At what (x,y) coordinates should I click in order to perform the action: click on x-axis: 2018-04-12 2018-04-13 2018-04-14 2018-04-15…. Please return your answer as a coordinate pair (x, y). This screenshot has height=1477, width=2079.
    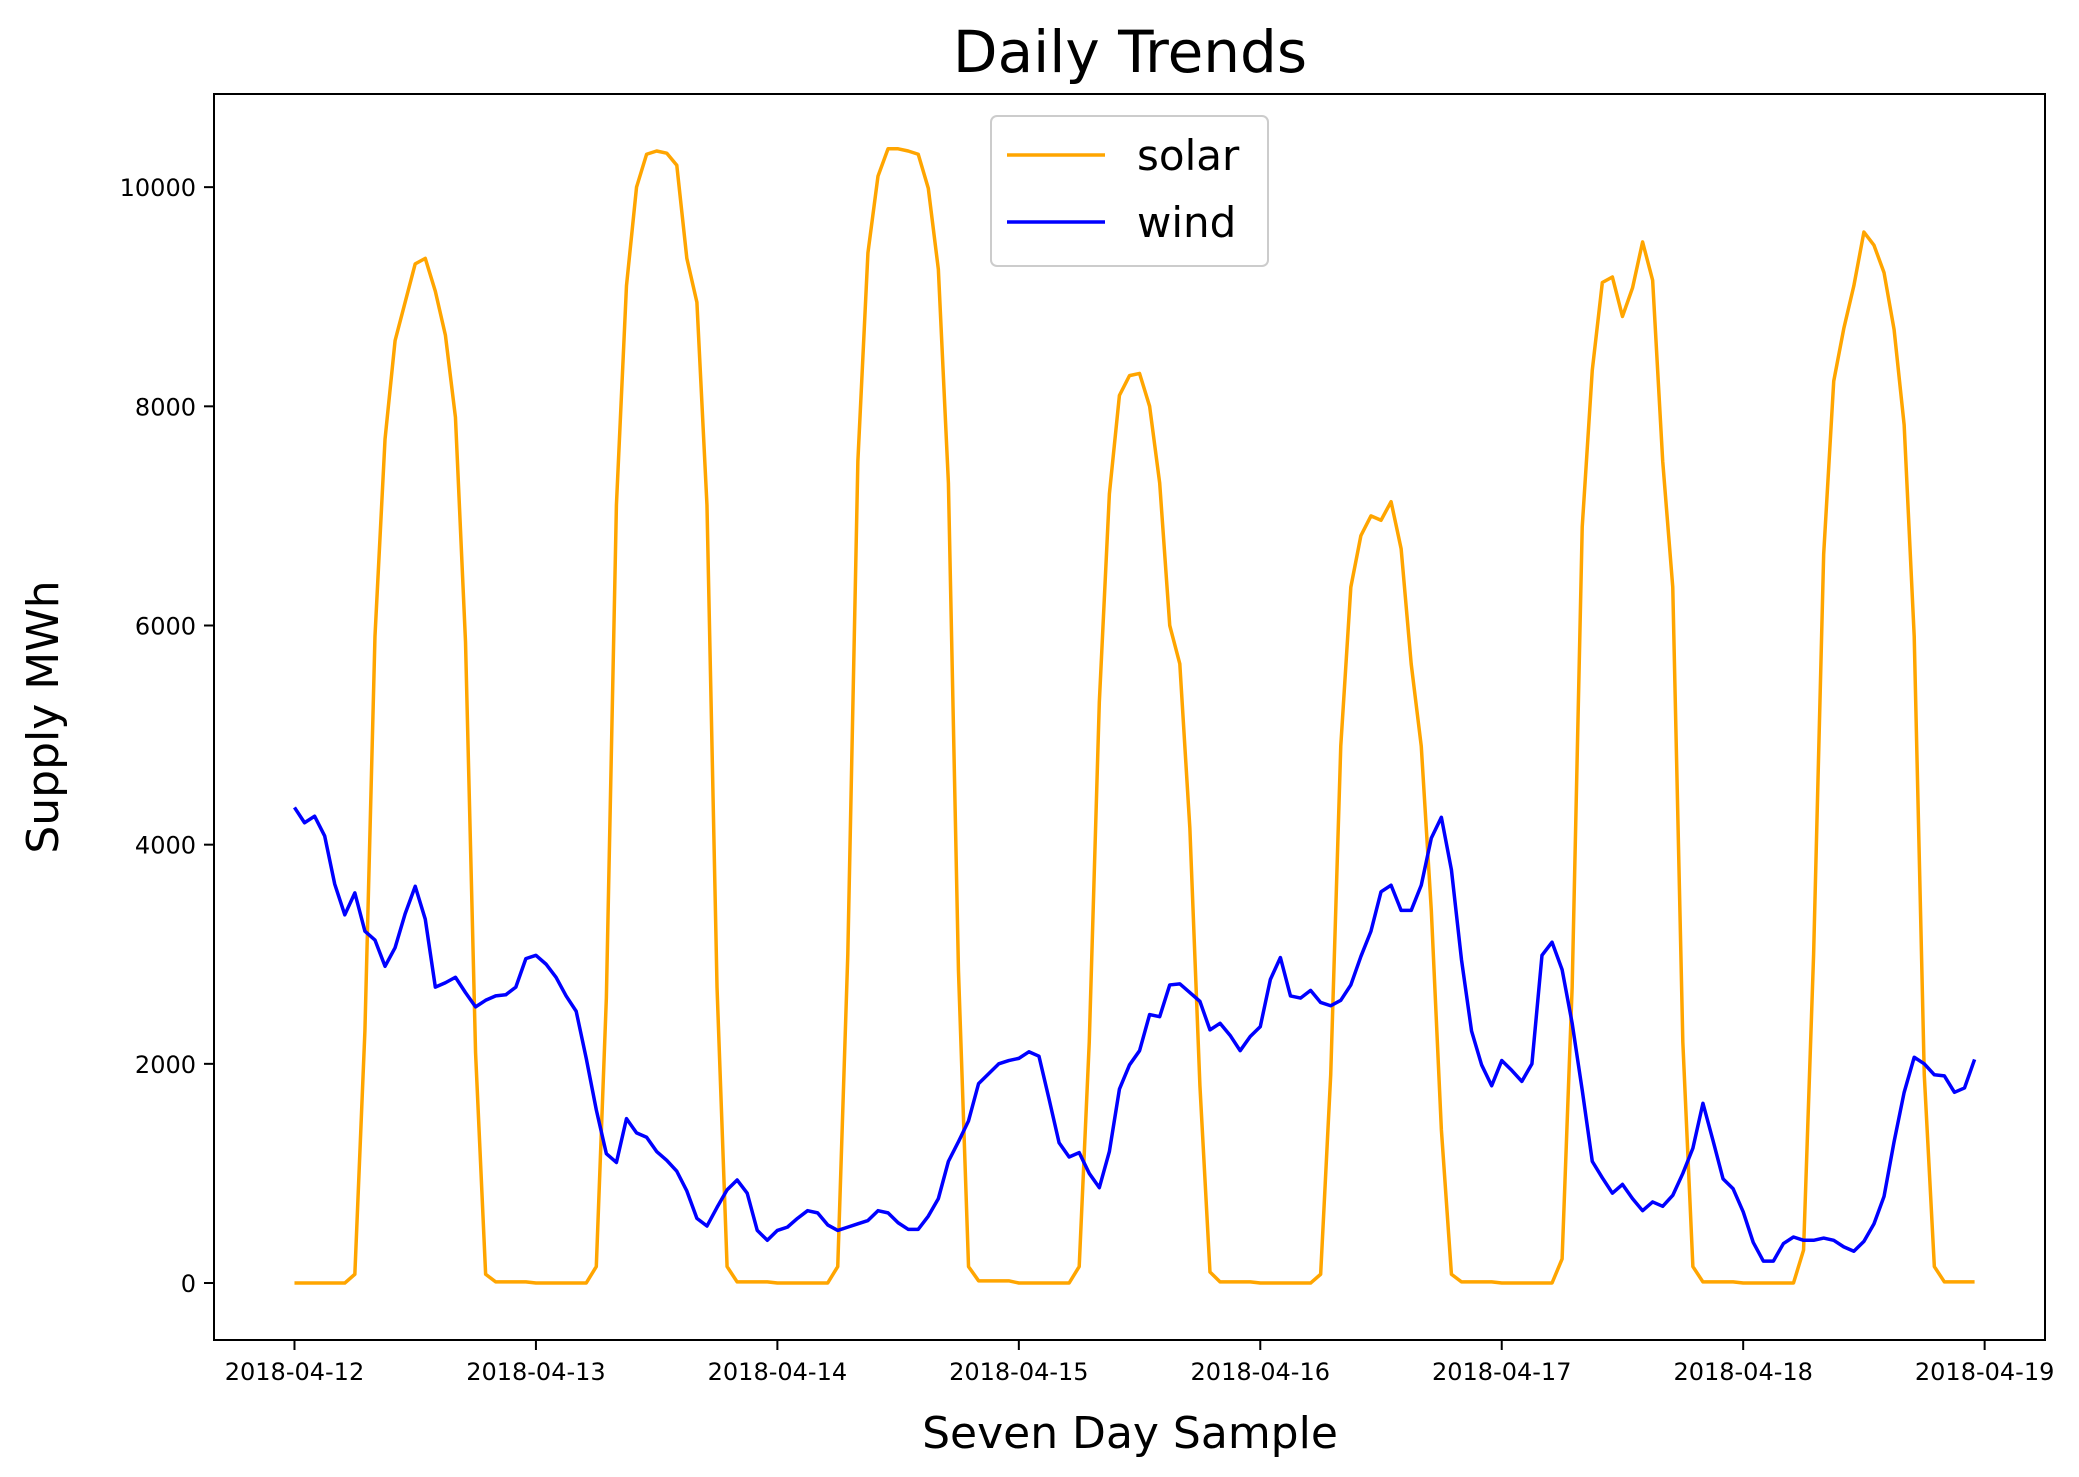
    Looking at the image, I should click on (1139, 1363).